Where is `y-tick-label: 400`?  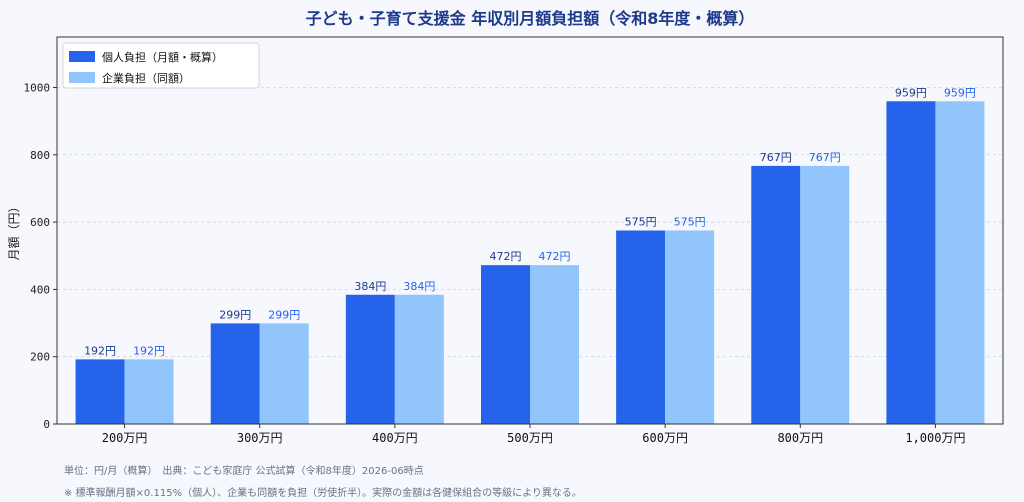 y-tick-label: 400 is located at coordinates (40, 289).